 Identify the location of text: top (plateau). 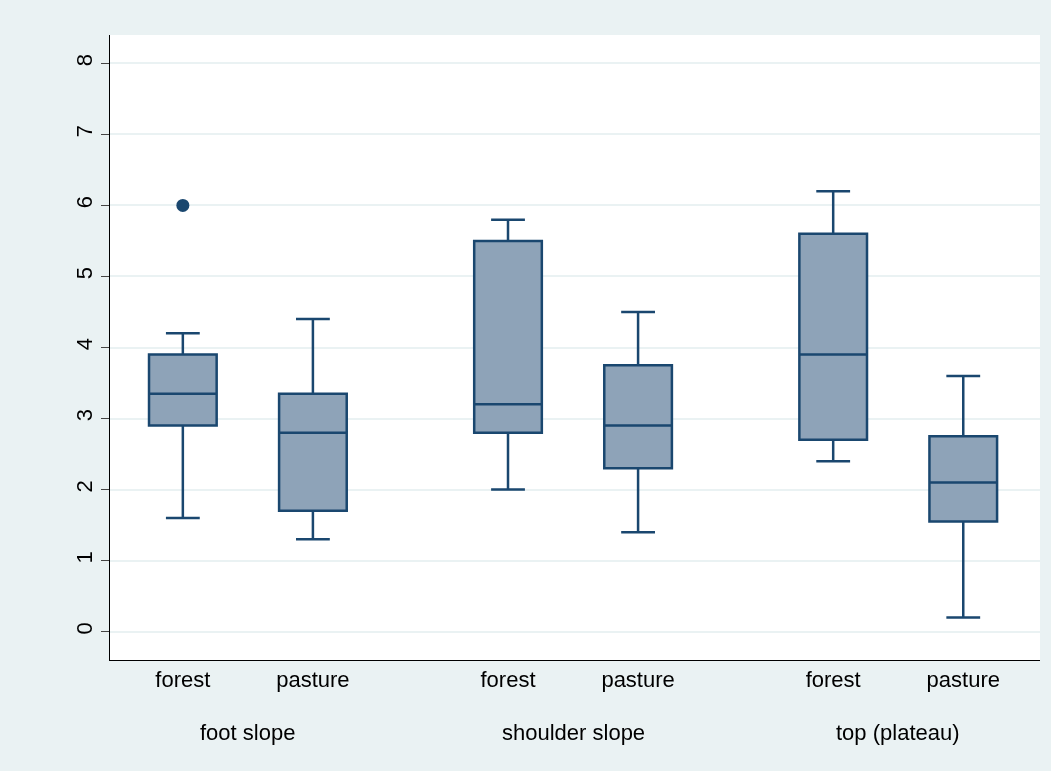
(898, 732).